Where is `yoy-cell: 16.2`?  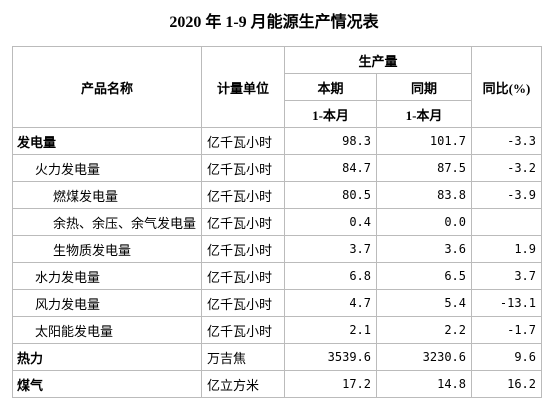
yoy-cell: 16.2 is located at coordinates (507, 384).